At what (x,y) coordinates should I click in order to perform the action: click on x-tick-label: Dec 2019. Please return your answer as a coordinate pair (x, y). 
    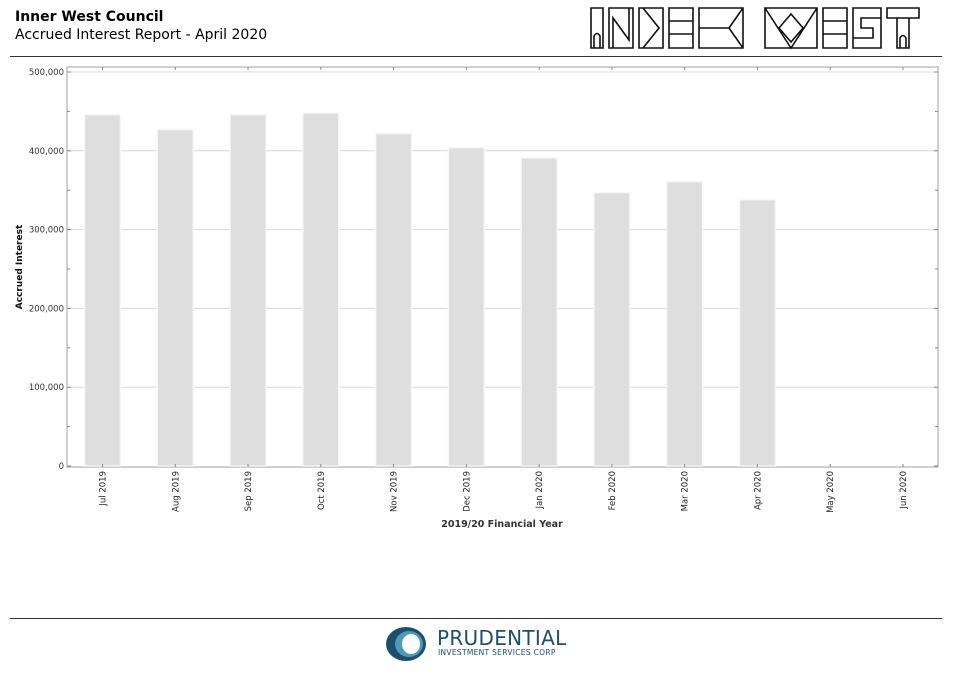
    Looking at the image, I should click on (467, 491).